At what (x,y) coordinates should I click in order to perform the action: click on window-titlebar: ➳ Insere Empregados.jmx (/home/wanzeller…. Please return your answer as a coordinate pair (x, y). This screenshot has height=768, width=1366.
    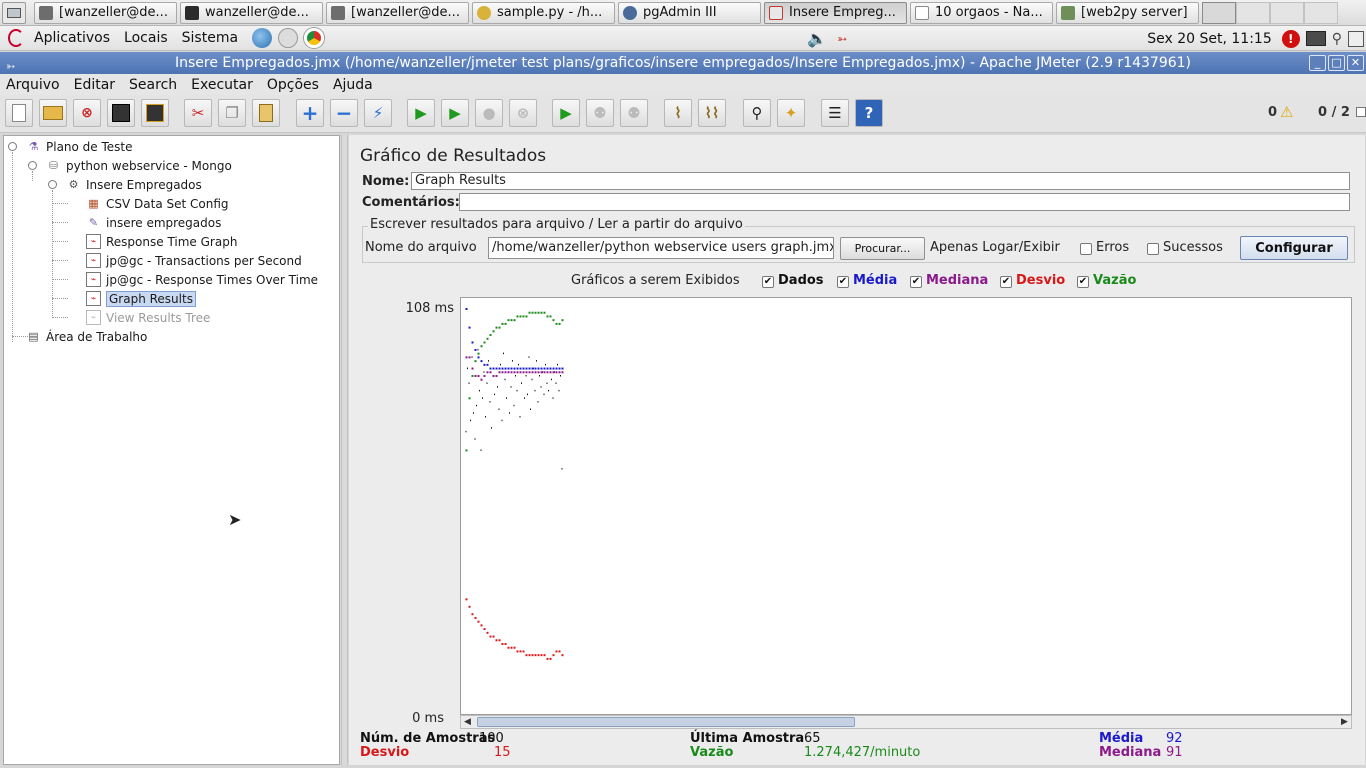
    Looking at the image, I should click on (683, 63).